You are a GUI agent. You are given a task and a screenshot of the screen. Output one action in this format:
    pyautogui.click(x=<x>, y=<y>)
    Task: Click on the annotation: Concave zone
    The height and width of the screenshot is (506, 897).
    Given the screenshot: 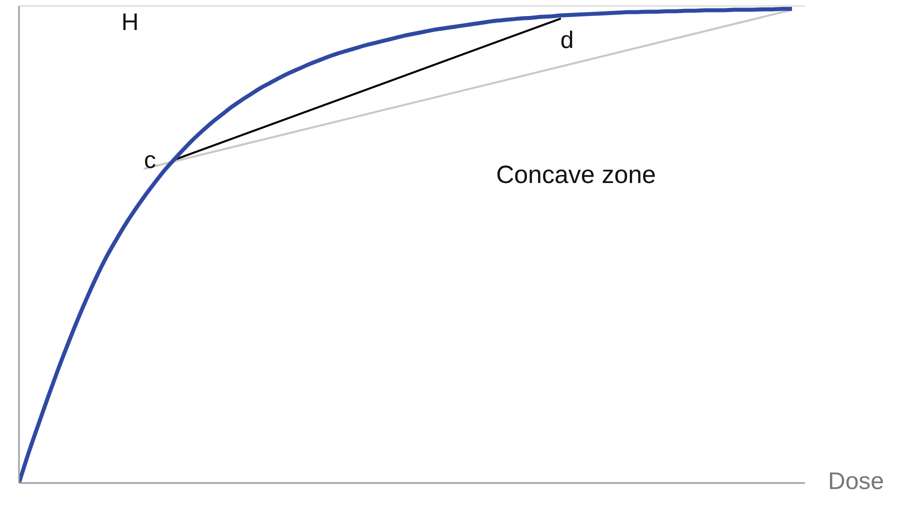 What is the action you would take?
    pyautogui.click(x=576, y=175)
    